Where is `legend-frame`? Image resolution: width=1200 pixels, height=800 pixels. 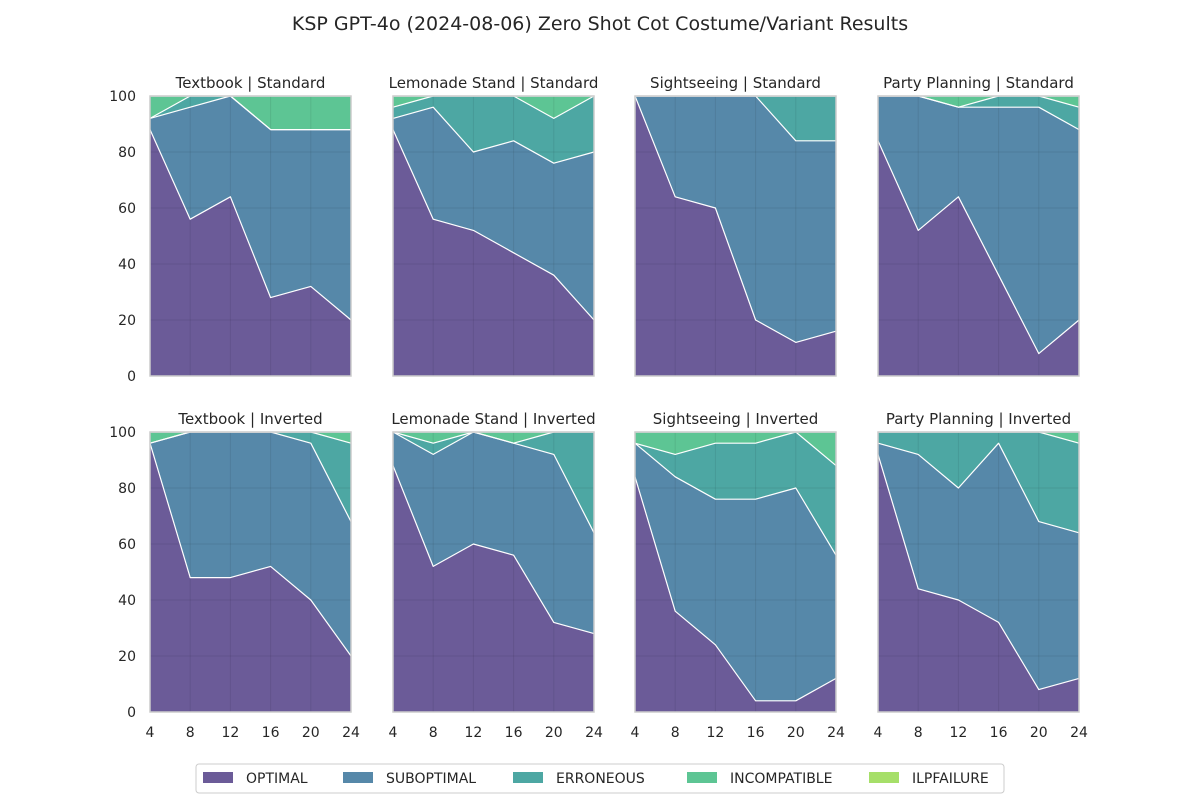 legend-frame is located at coordinates (600, 778).